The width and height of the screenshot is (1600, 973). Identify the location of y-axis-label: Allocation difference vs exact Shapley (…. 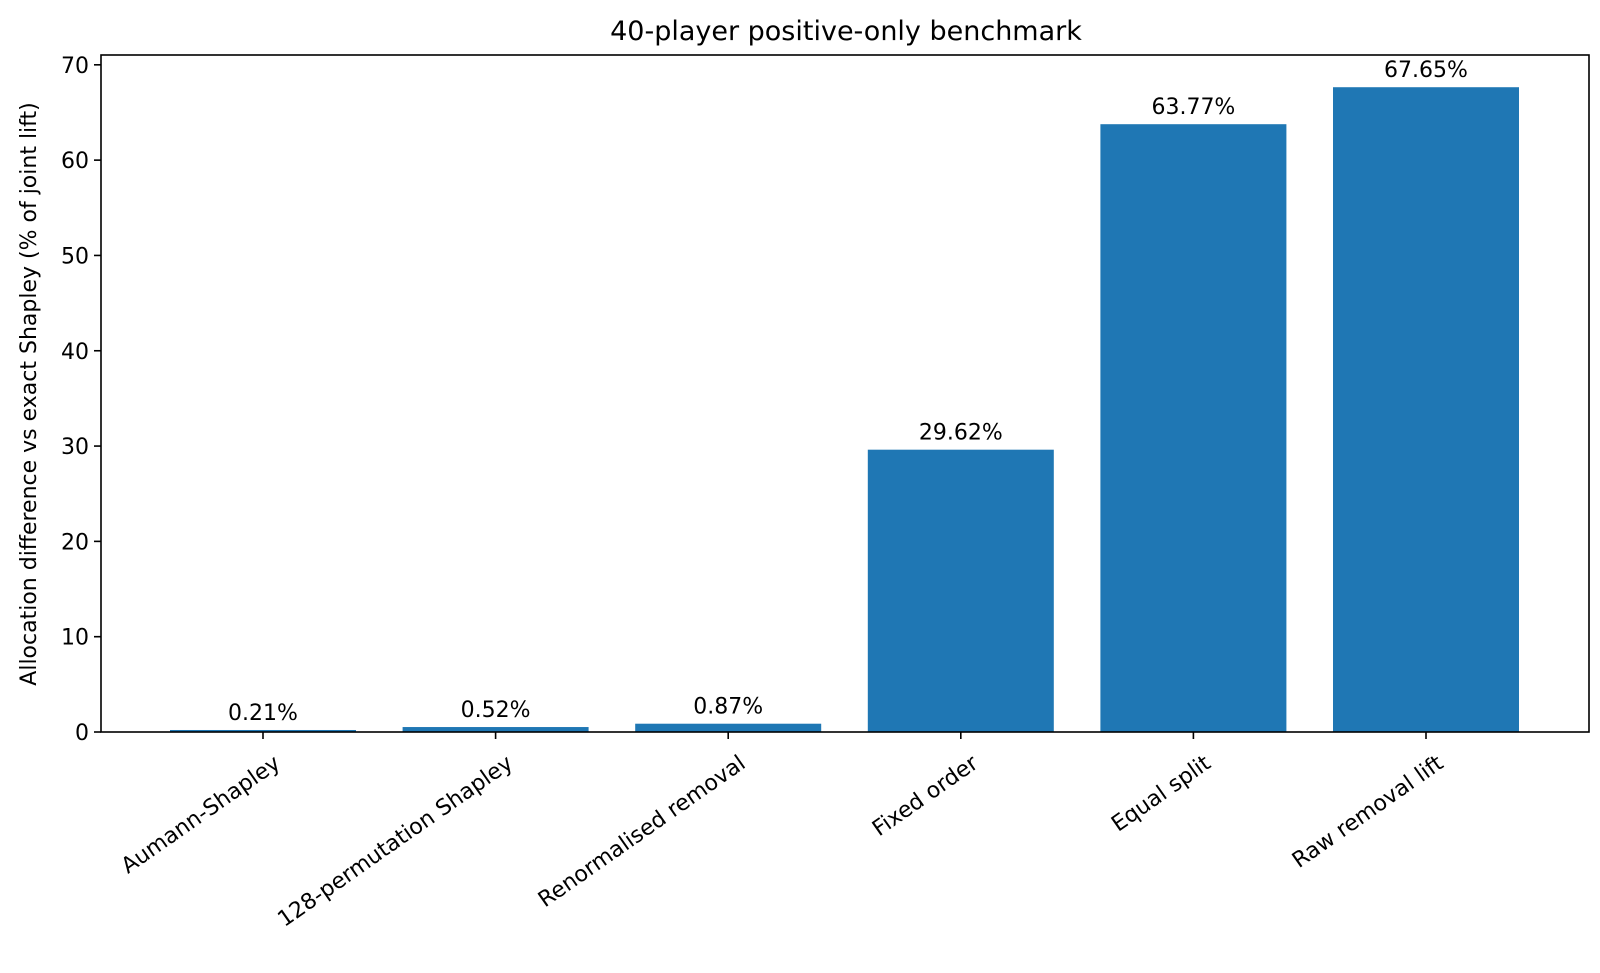
(29, 393).